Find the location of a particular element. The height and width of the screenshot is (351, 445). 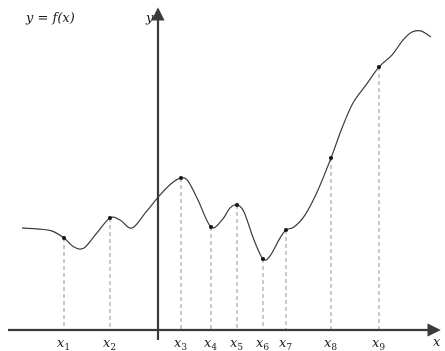

x-tick-label-x9: x9 is located at coordinates (378, 343).